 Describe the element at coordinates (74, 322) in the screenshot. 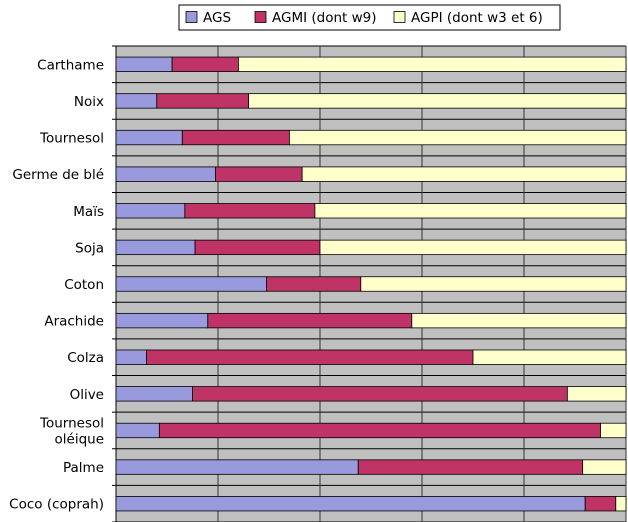

I see `category-label: Arachide` at that location.